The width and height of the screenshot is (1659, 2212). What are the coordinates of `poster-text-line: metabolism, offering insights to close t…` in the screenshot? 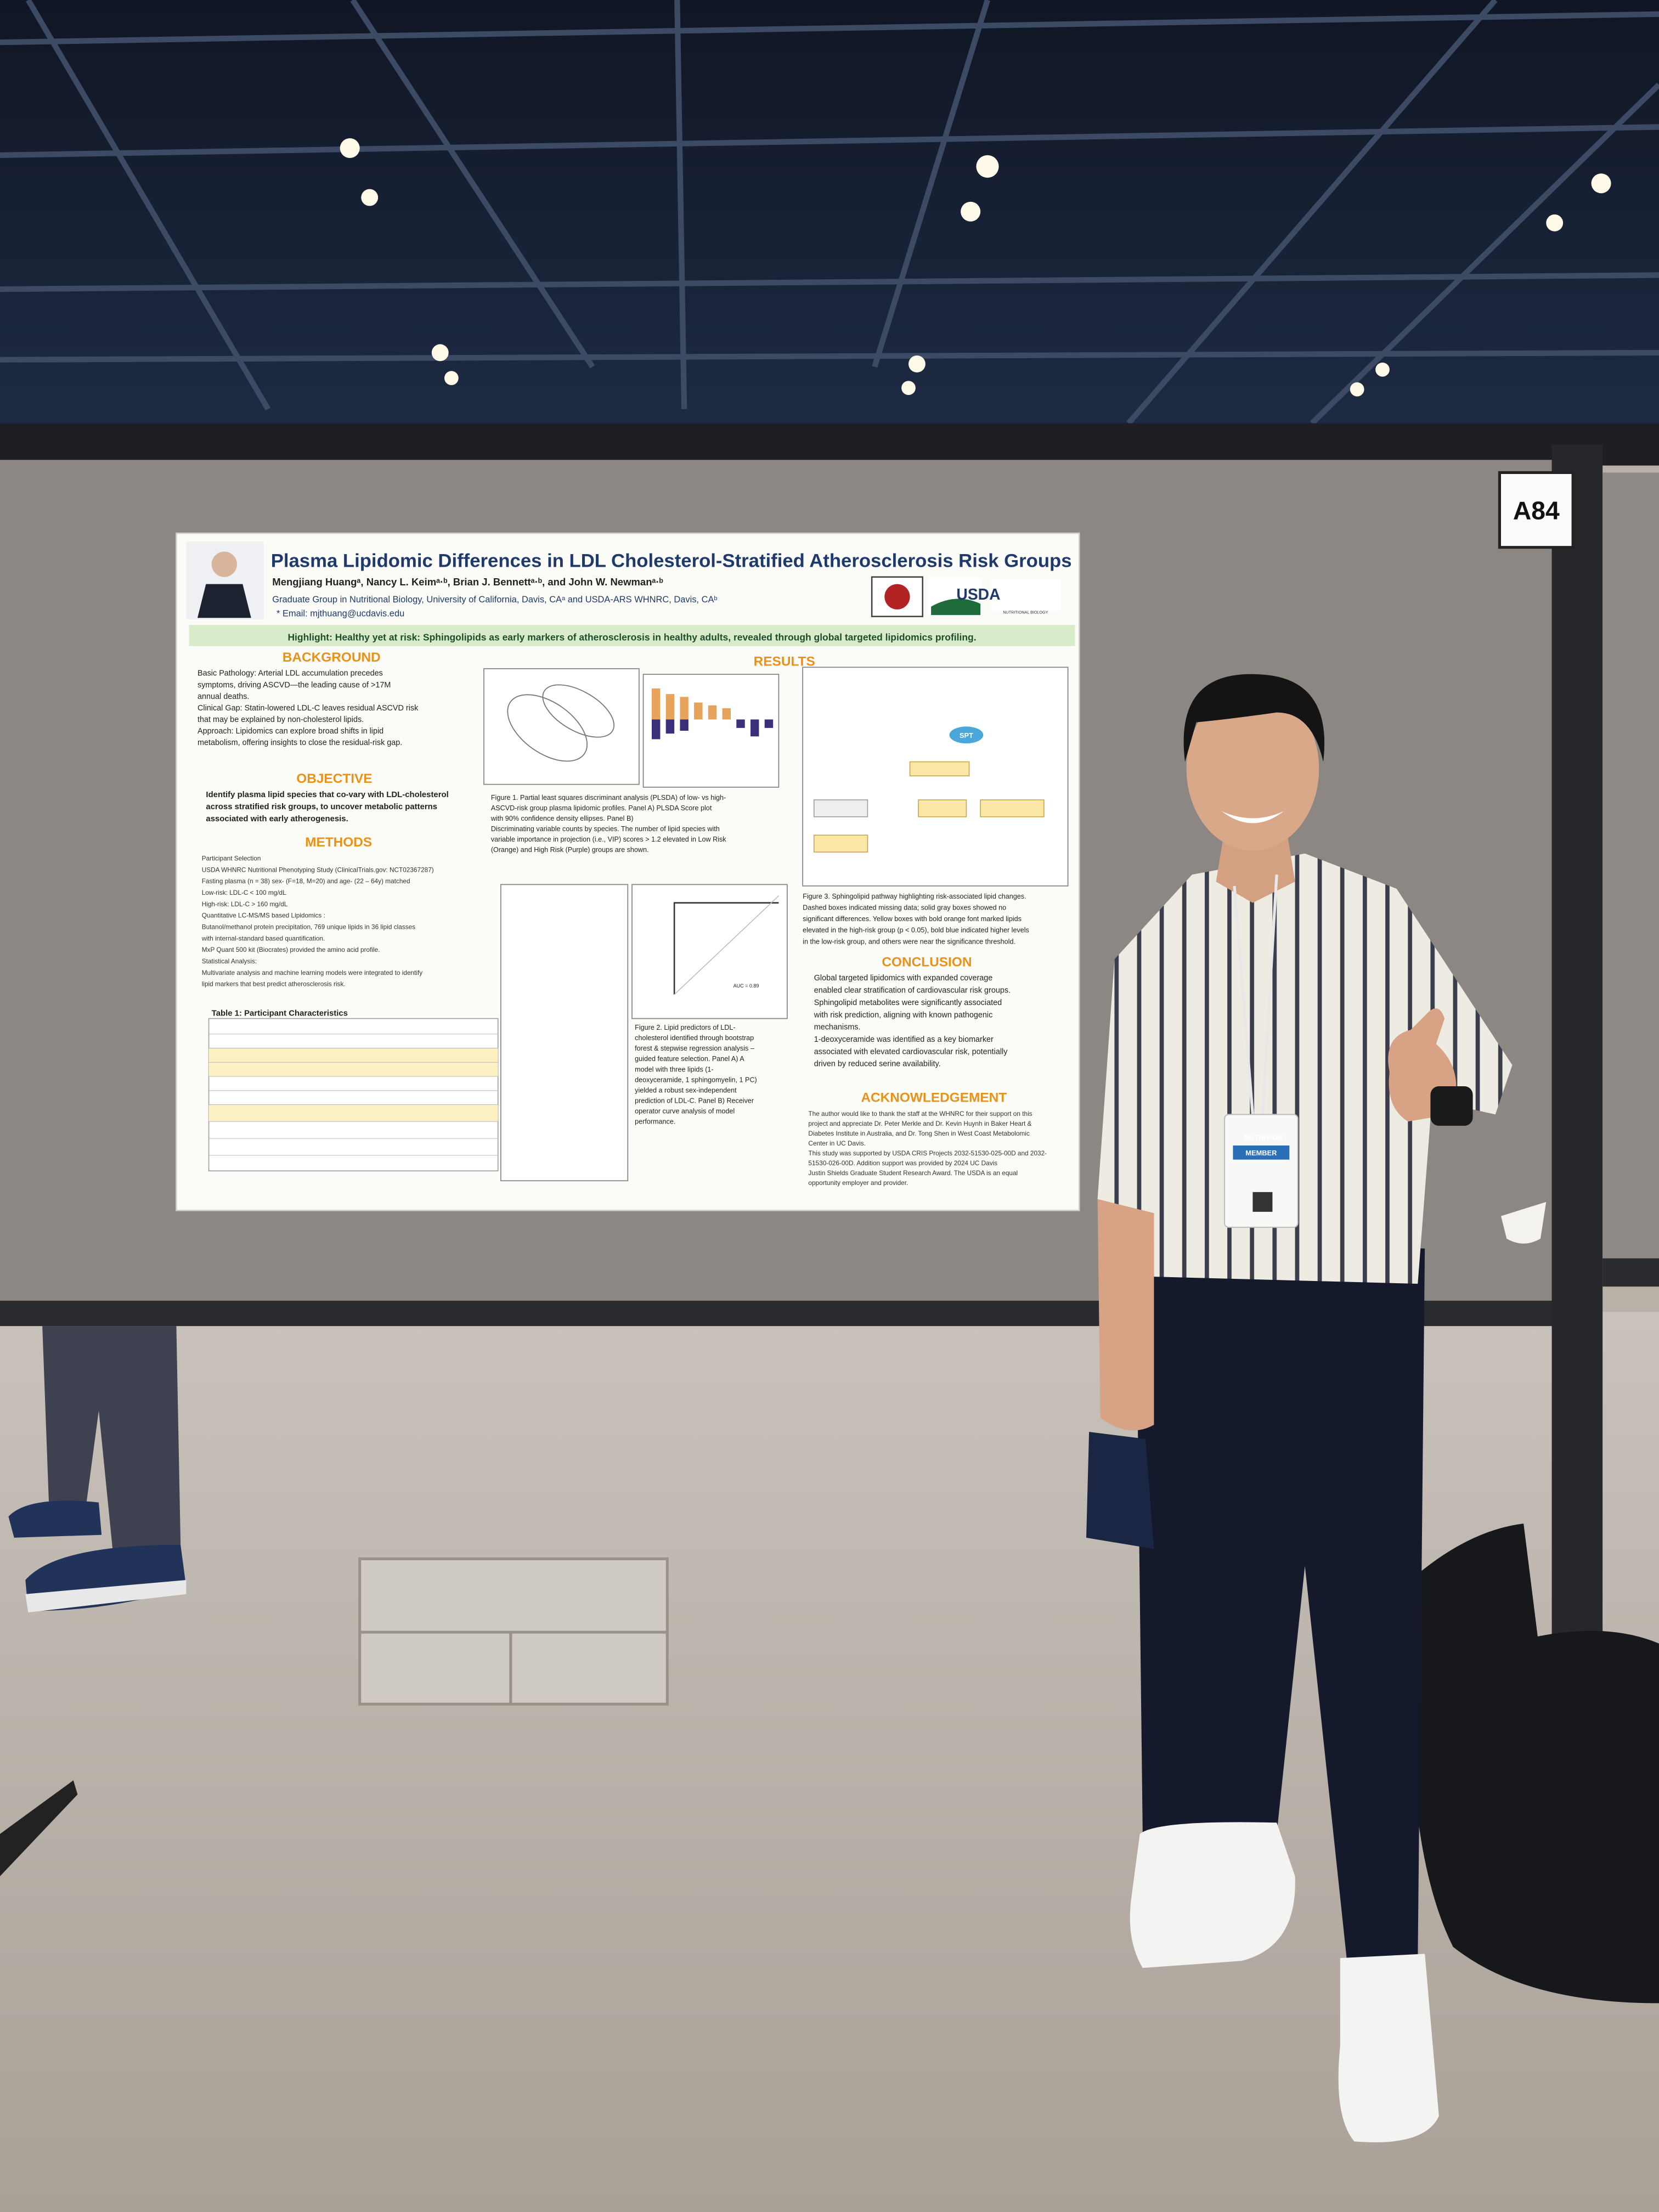 It's located at (300, 742).